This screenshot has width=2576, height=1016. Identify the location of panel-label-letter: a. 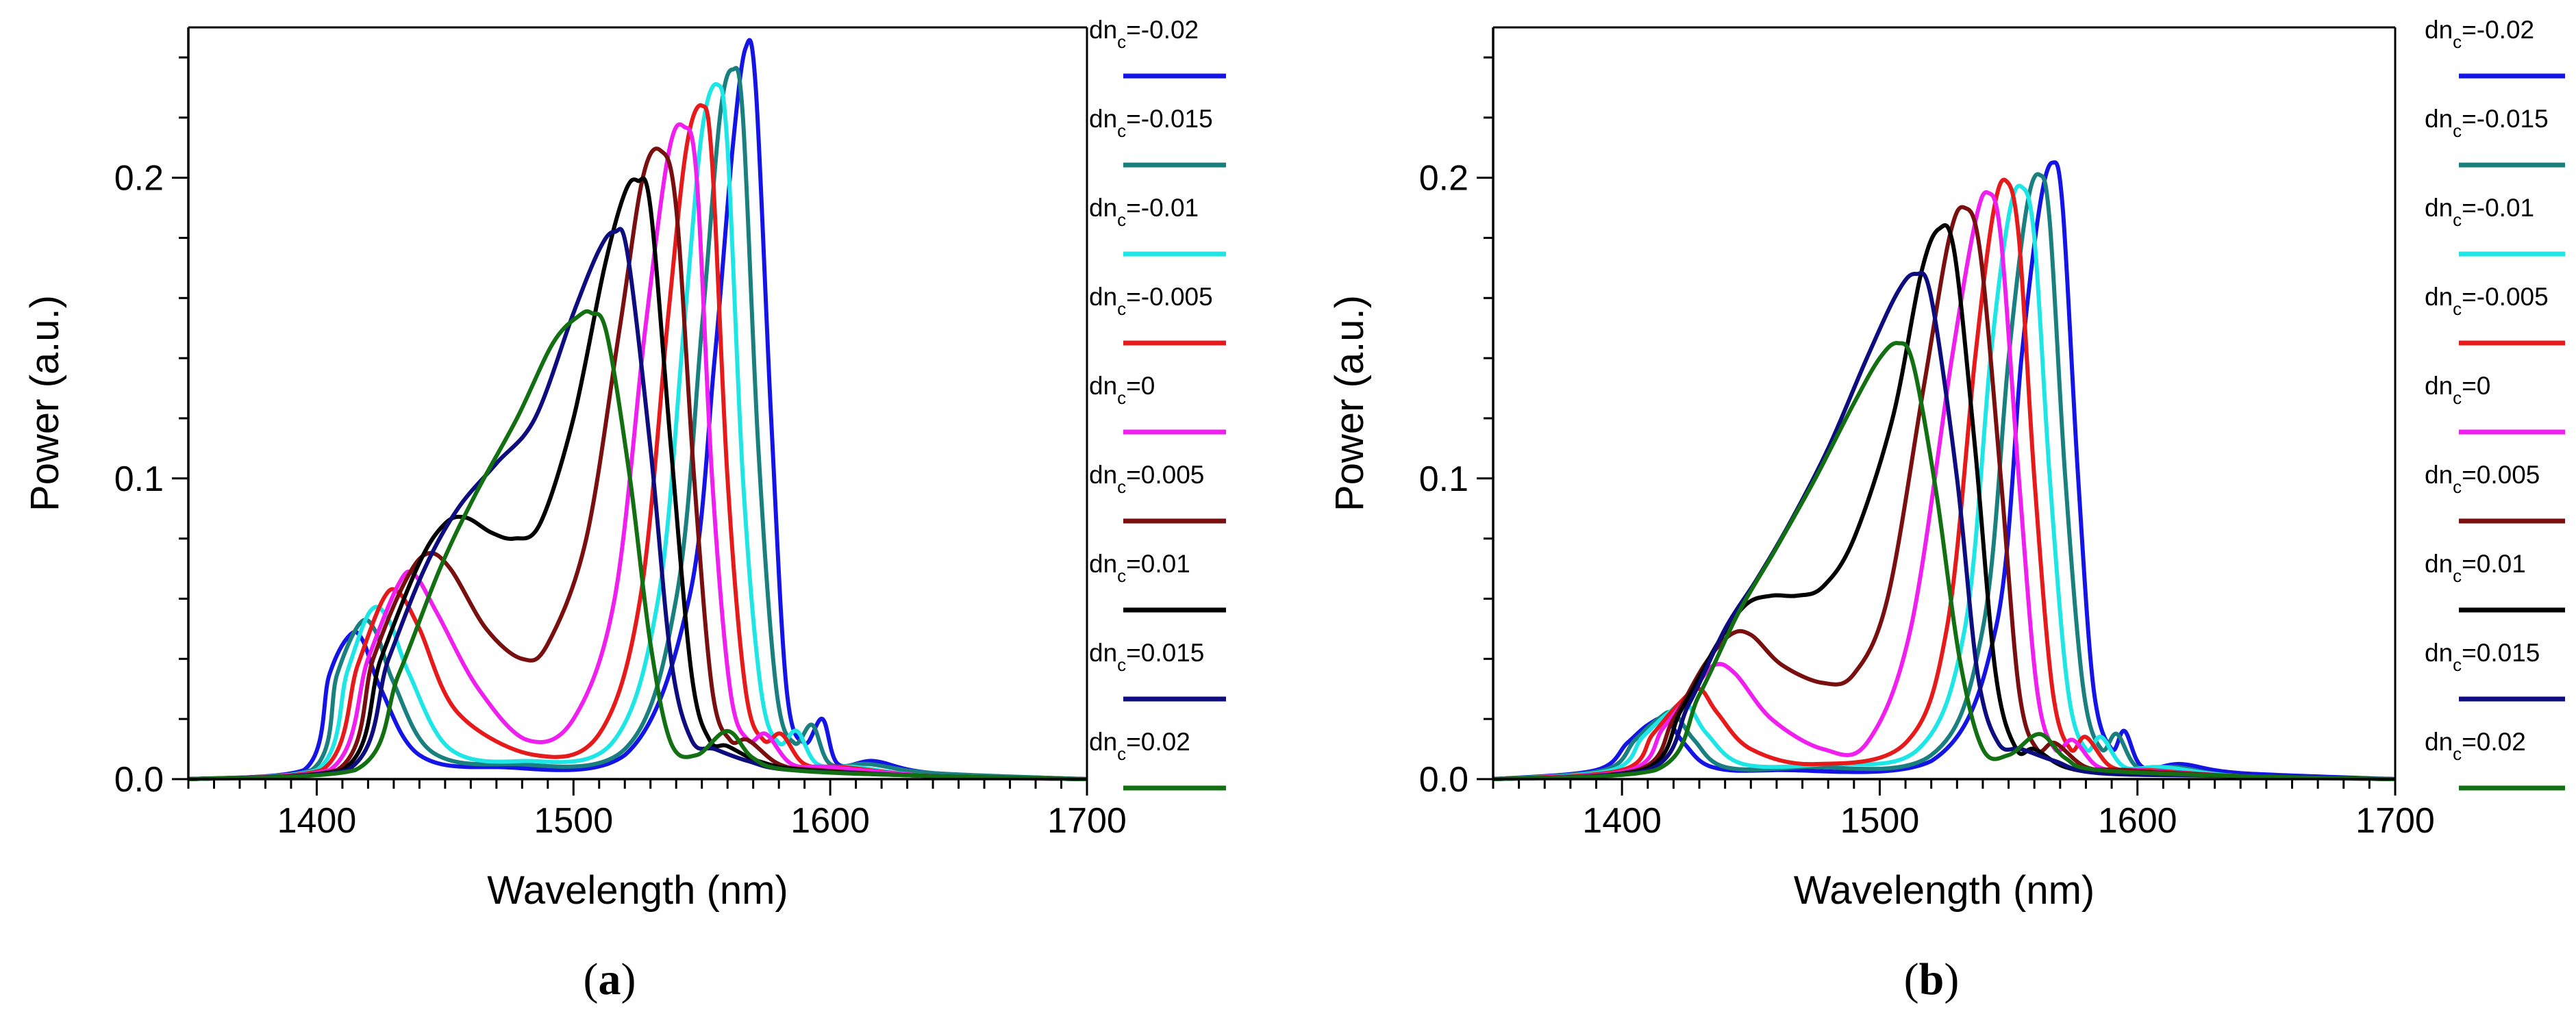
(610, 979).